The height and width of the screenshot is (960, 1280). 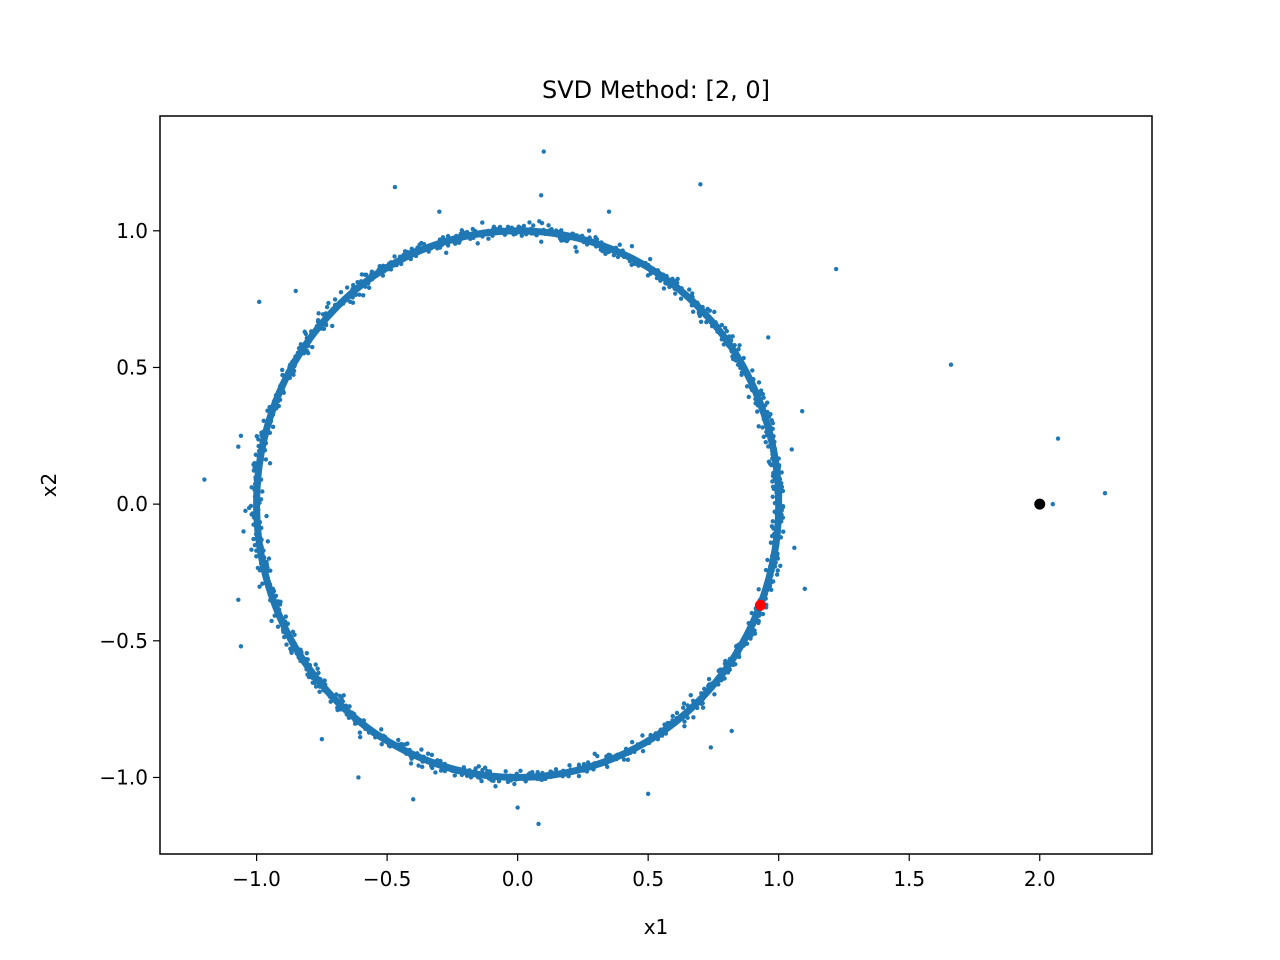 What do you see at coordinates (644, 872) in the screenshot?
I see `x-axis: −1.0 −0.5 0.0 0.5 1.0 1.5 2.0` at bounding box center [644, 872].